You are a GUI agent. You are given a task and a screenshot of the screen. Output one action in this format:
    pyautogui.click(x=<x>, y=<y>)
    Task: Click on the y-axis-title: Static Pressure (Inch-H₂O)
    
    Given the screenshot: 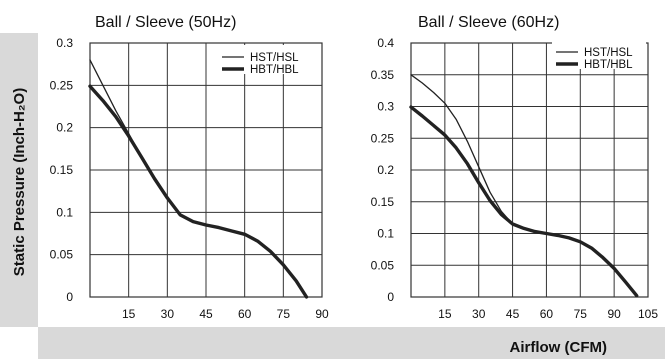 What is the action you would take?
    pyautogui.click(x=19, y=182)
    